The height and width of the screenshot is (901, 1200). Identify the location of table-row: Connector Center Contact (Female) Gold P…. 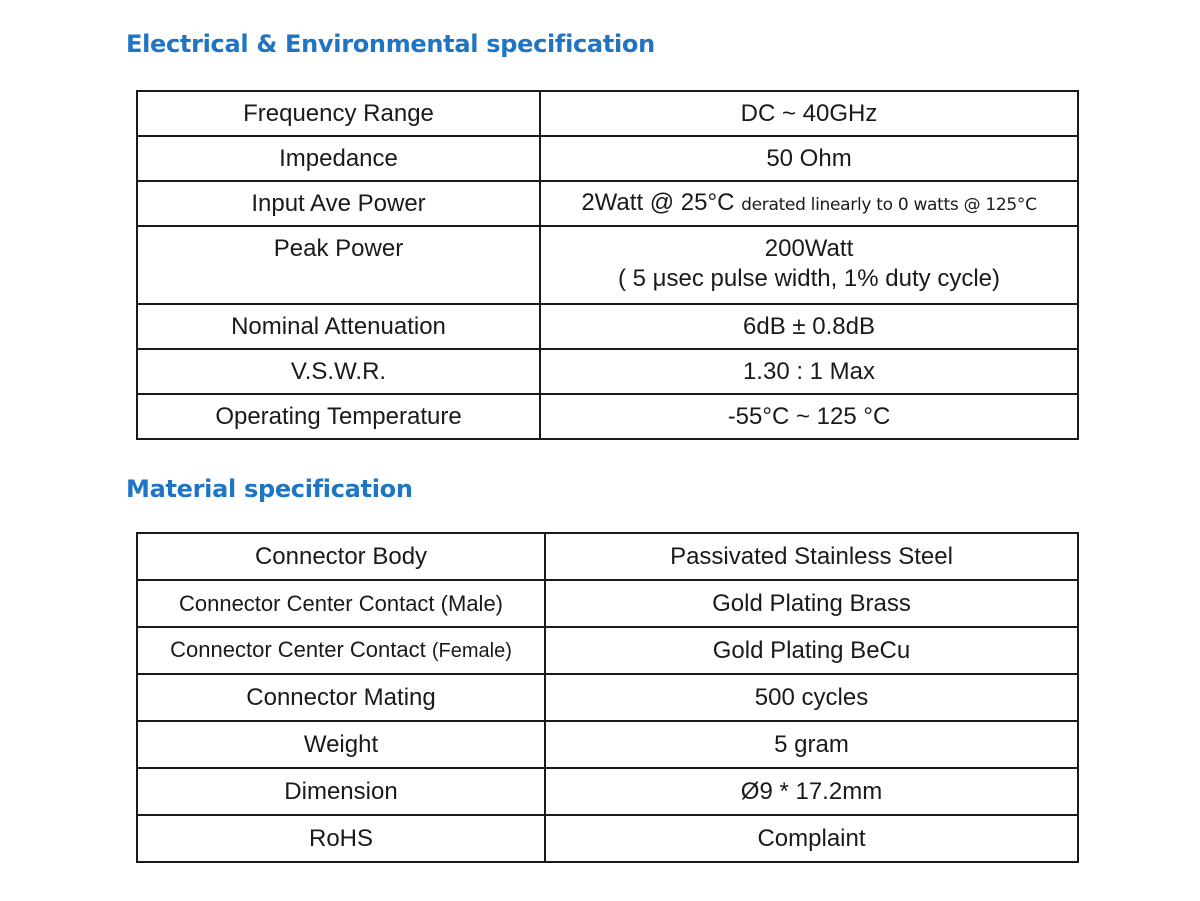
(607, 650).